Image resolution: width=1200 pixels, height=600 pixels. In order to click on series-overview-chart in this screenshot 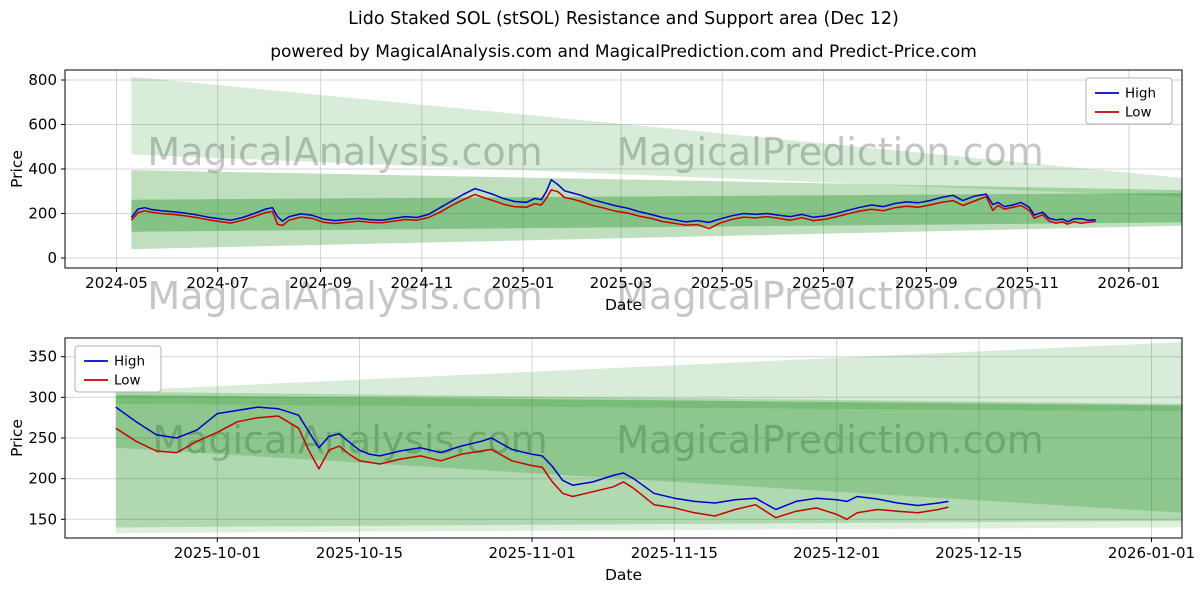, I will do `click(613, 204)`.